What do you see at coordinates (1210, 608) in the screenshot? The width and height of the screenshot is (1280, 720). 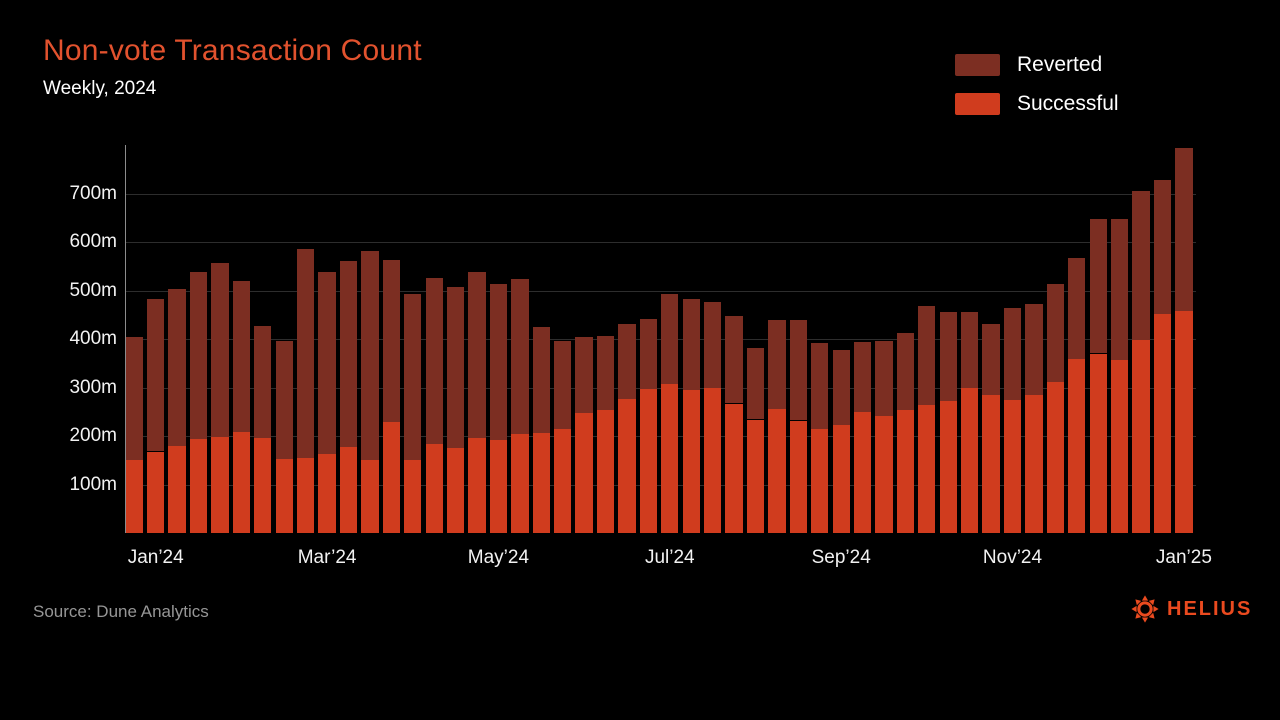 I see `brand-wordmark: HELIUS` at bounding box center [1210, 608].